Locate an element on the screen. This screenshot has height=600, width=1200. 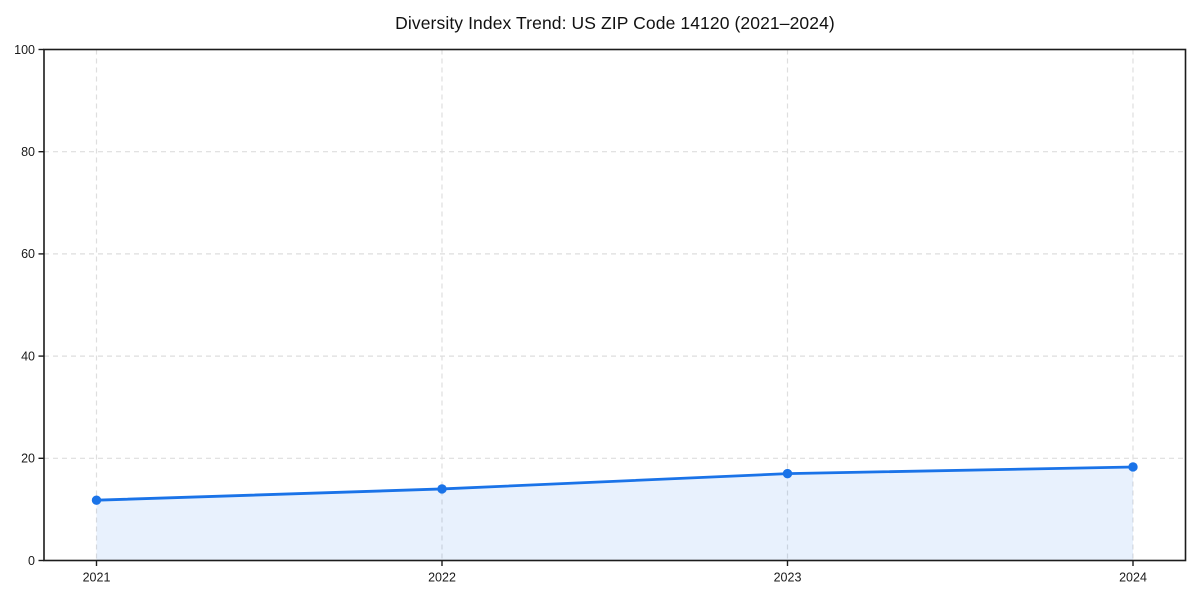
x-tick-label: 2022 is located at coordinates (442, 578).